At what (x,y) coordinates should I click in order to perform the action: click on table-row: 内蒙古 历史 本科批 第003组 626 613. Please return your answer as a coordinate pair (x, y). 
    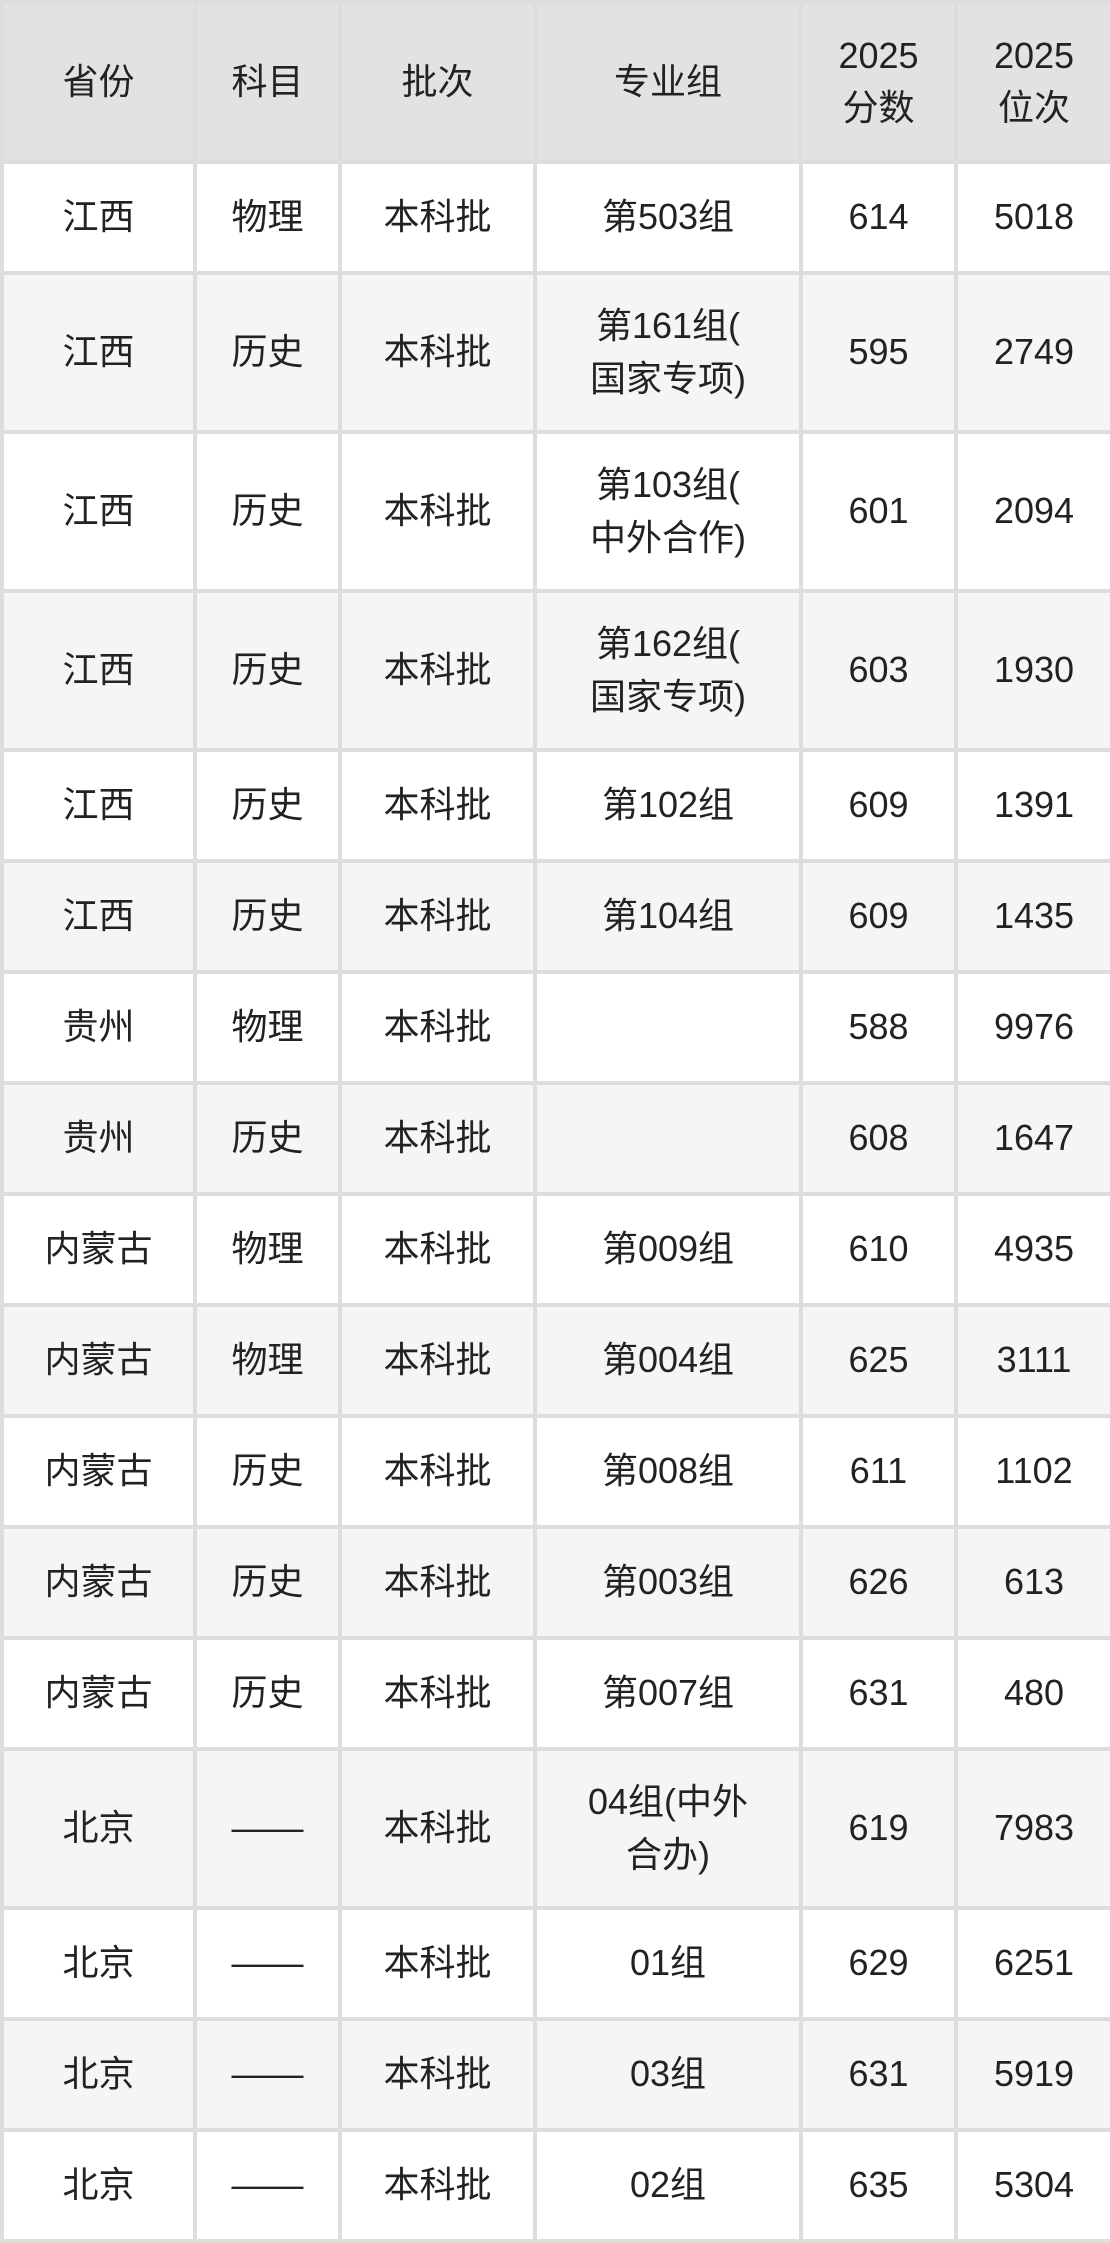
    Looking at the image, I should click on (555, 1582).